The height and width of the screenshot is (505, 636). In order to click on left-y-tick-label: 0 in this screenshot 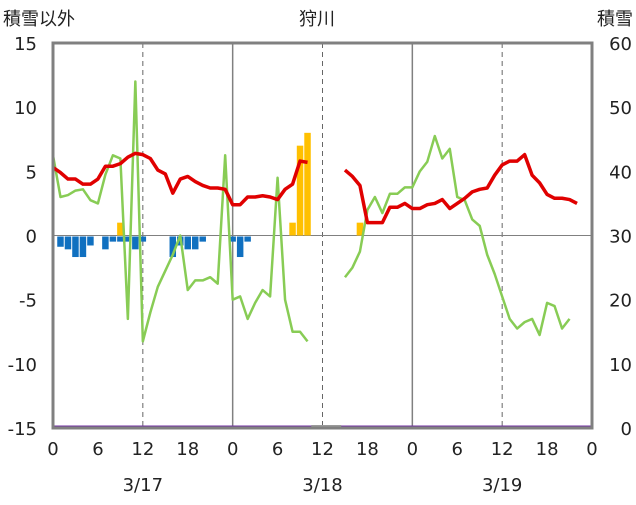, I will do `click(31, 237)`.